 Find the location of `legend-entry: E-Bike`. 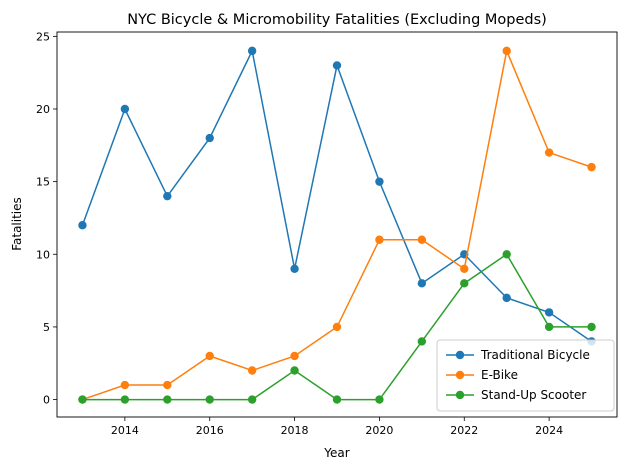

legend-entry: E-Bike is located at coordinates (482, 375).